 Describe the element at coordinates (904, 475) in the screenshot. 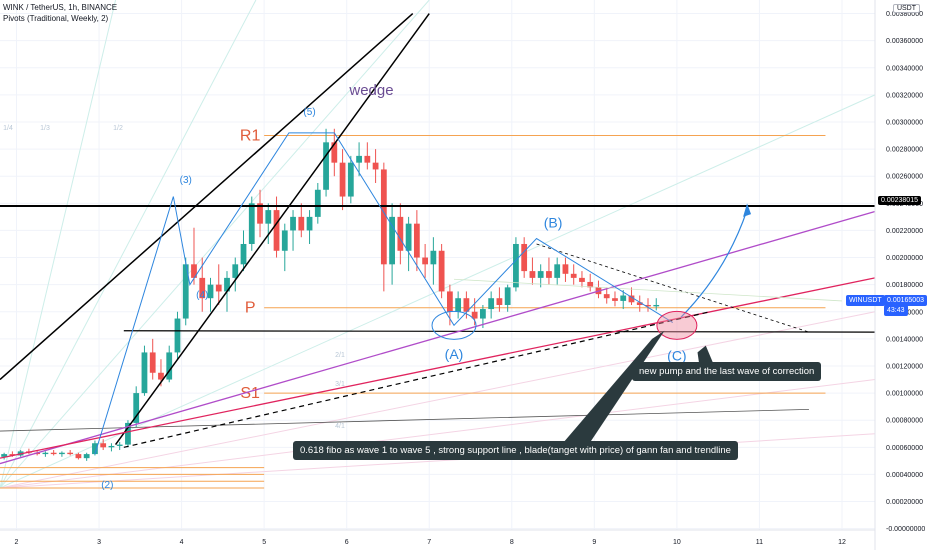

I see `y-tick-label: 0.00040000` at that location.